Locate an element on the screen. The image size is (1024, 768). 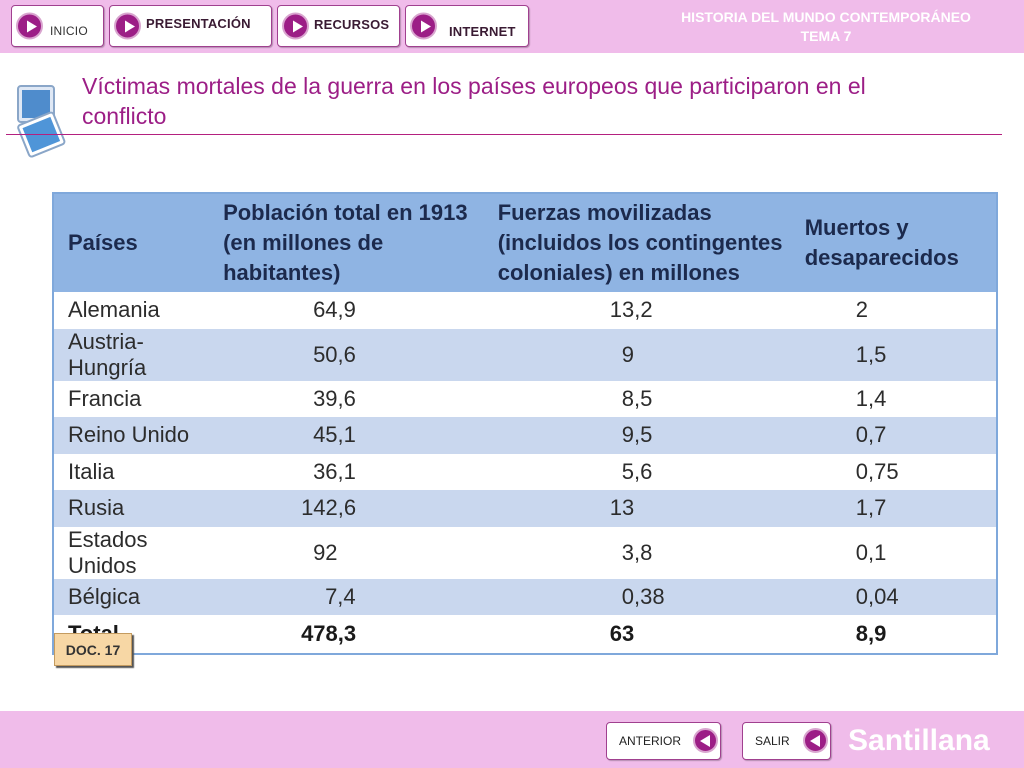
recursos-label: RECURSOS is located at coordinates (352, 24).